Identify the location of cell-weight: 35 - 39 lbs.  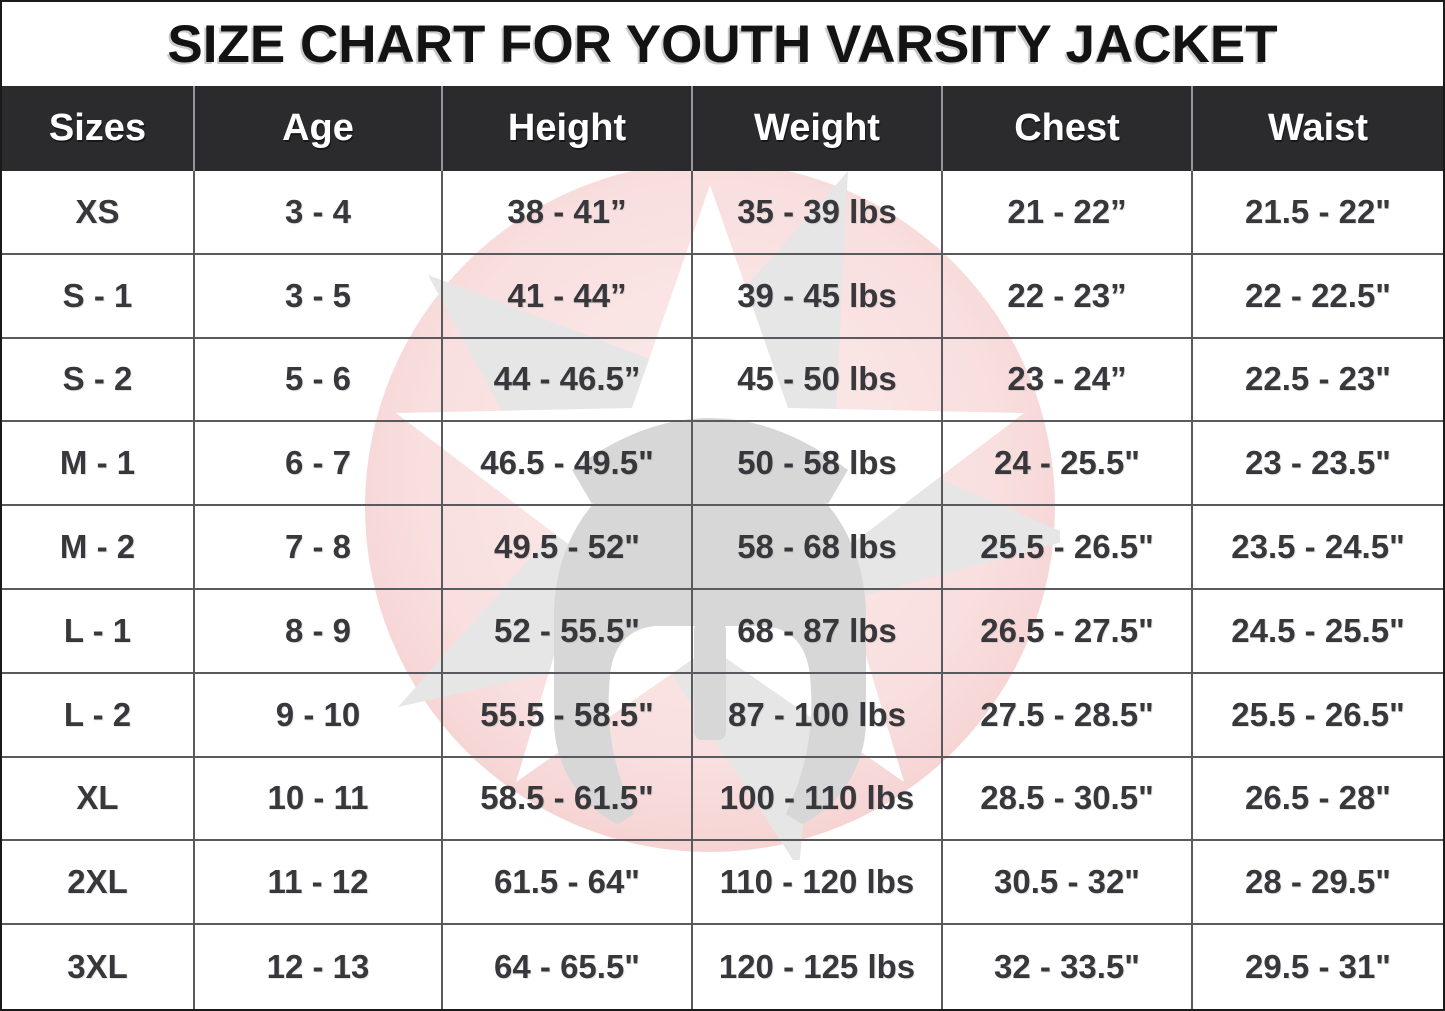
(818, 212).